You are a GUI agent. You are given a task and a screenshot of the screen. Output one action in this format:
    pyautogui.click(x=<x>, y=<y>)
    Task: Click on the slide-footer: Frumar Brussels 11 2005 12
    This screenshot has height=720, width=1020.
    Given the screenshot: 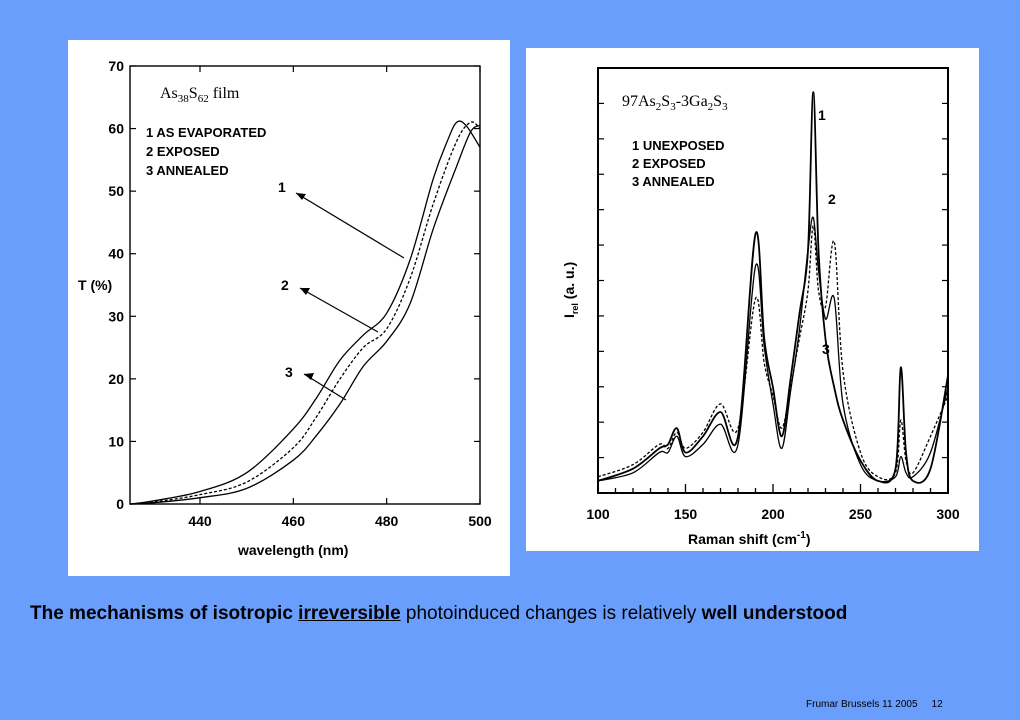 What is the action you would take?
    pyautogui.click(x=881, y=704)
    